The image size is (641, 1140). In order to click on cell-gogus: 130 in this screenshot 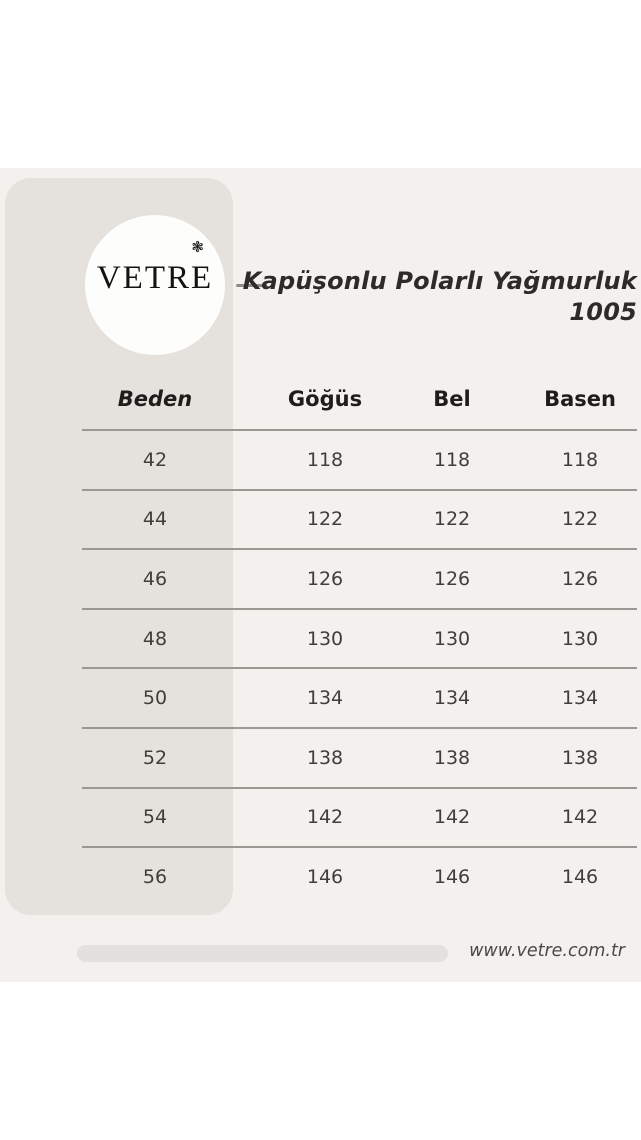, I will do `click(325, 638)`.